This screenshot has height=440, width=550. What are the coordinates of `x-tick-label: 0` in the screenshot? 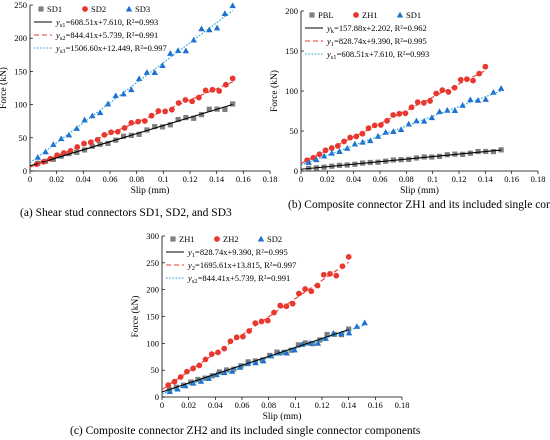 It's located at (30, 179).